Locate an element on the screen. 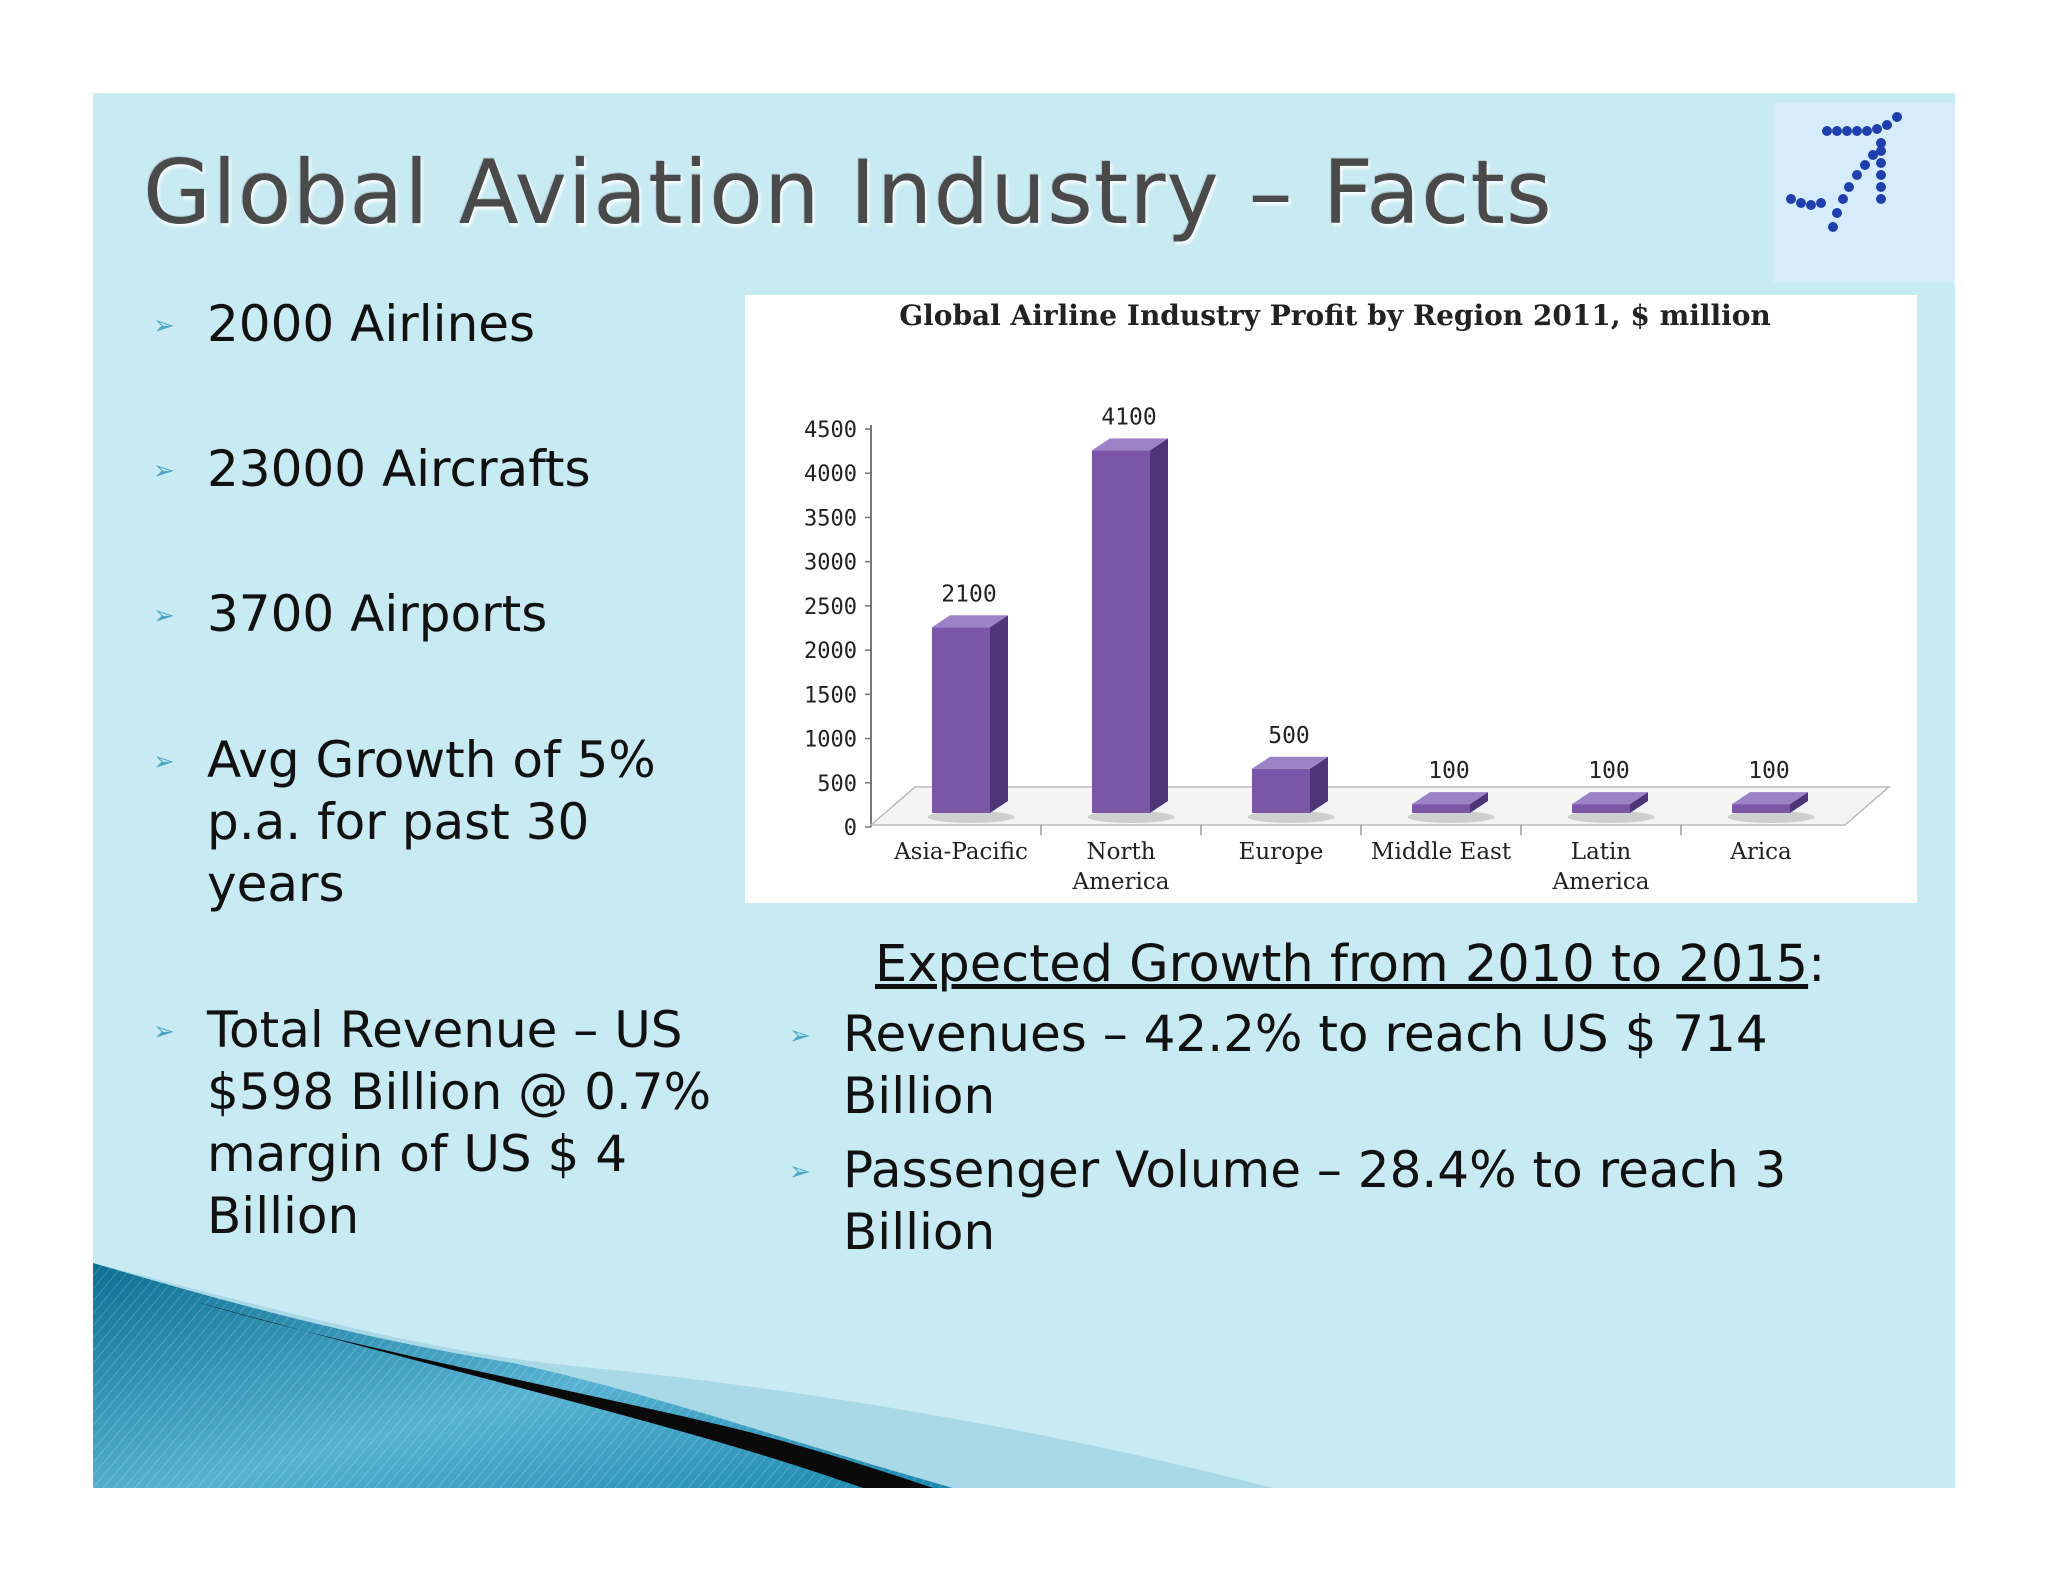 The height and width of the screenshot is (1582, 2048). y-tick-label: 4000 is located at coordinates (830, 474).